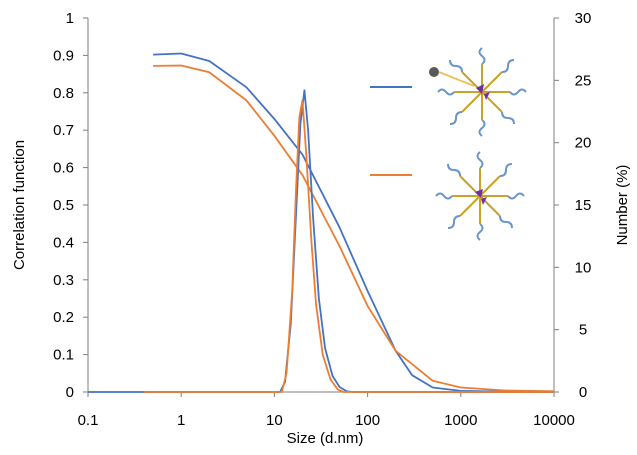 The width and height of the screenshot is (637, 455). I want to click on y-left-tick-label: 0.8, so click(63, 93).